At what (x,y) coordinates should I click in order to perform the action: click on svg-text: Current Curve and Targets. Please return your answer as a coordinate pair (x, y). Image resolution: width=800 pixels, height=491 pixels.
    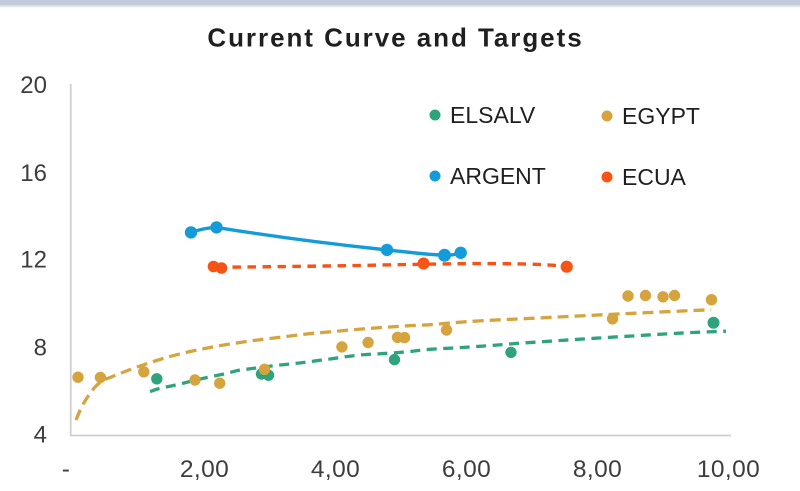
    Looking at the image, I should click on (395, 38).